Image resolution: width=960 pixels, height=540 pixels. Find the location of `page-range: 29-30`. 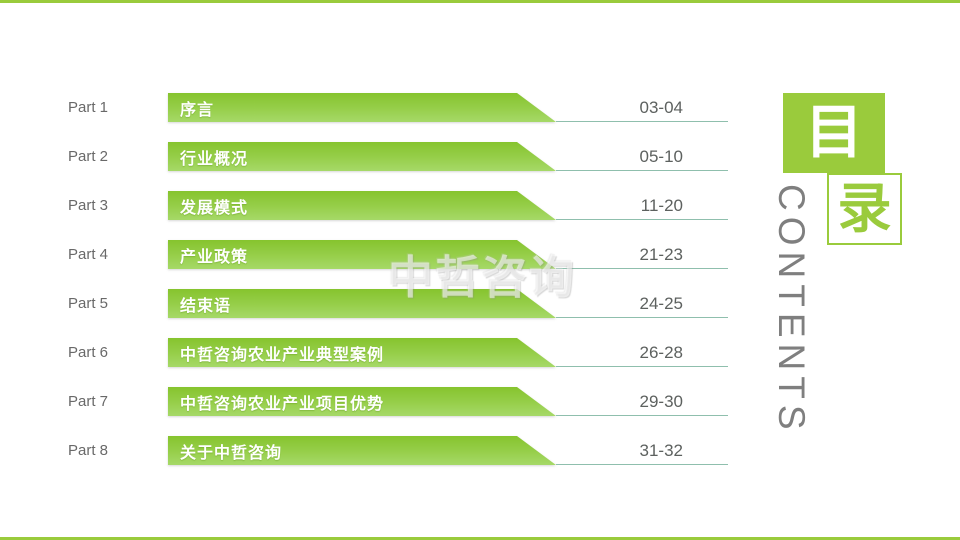

page-range: 29-30 is located at coordinates (661, 401).